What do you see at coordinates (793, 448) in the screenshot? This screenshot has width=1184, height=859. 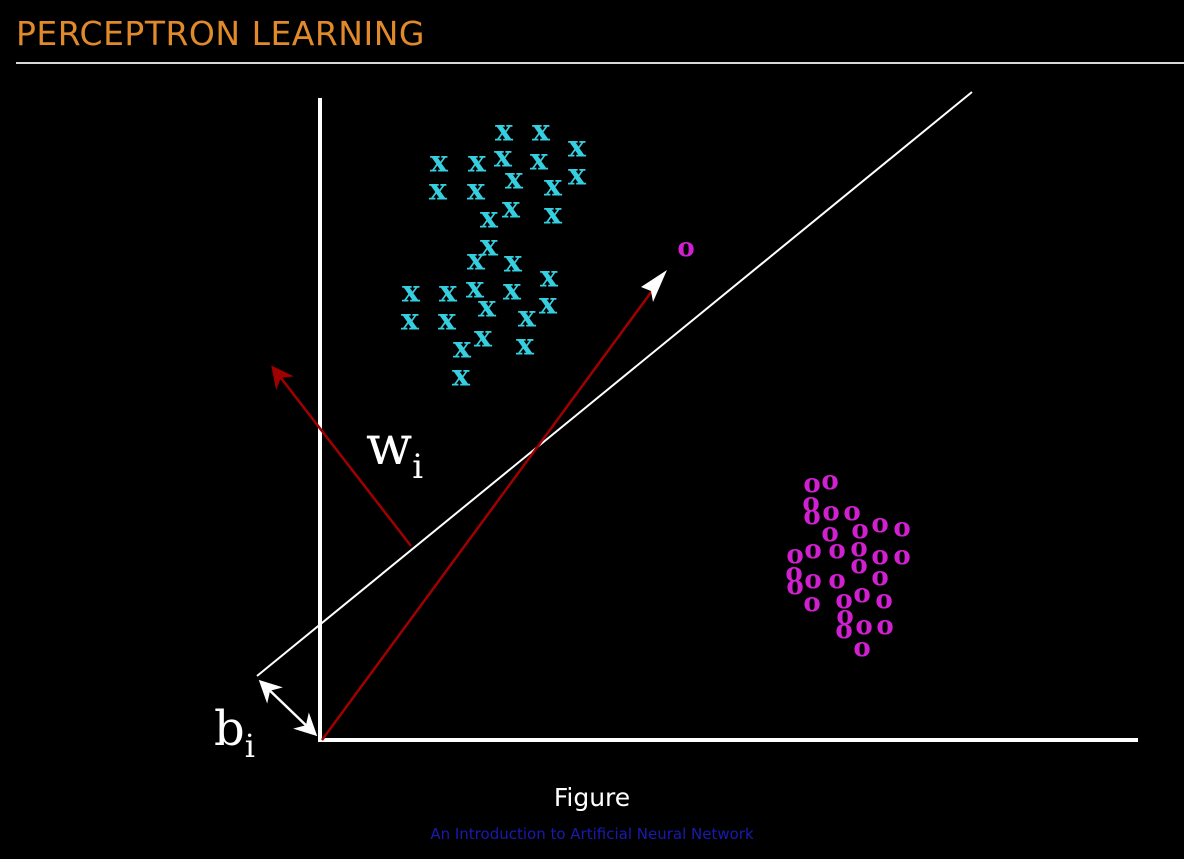 I see `class-o-cluster: oo oo oo o o ooo oo o o oo oo o o oo oo oo o o ooo` at bounding box center [793, 448].